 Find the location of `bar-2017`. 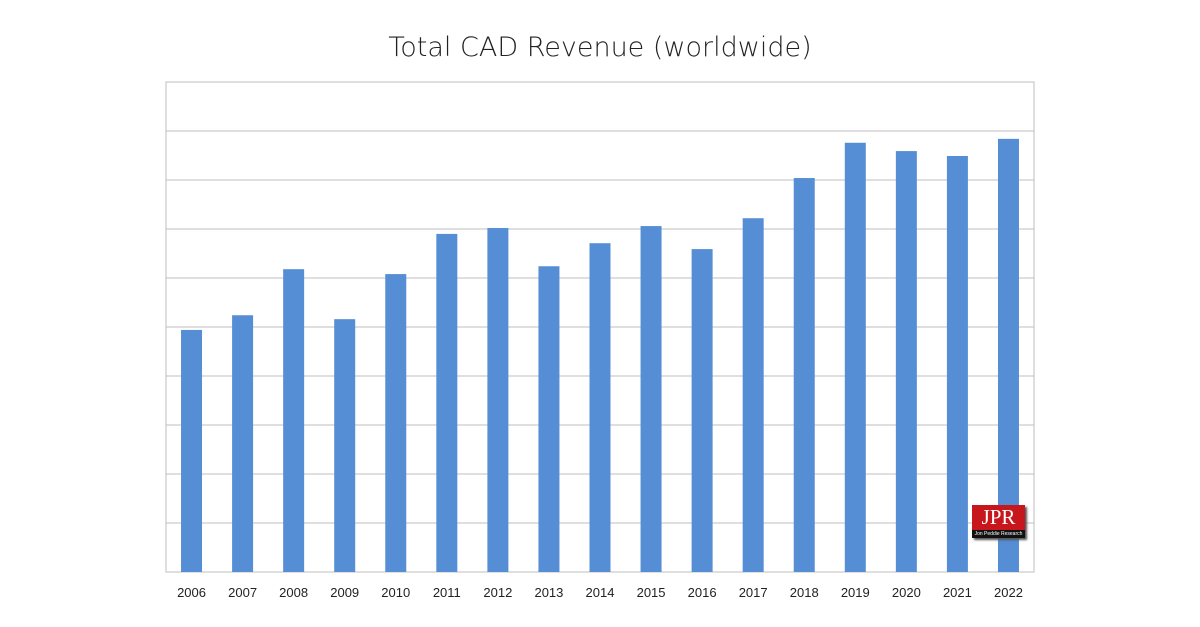

bar-2017 is located at coordinates (753, 395).